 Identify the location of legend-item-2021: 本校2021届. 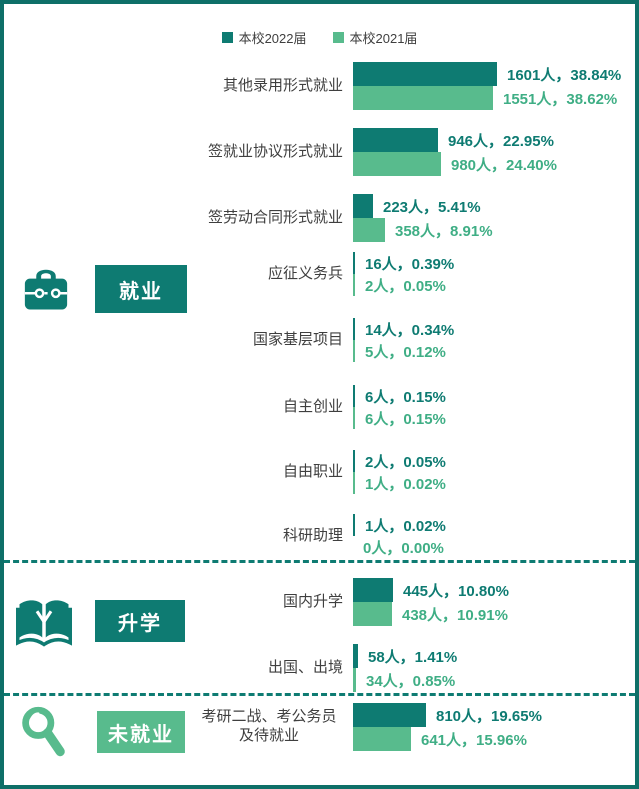
(375, 37).